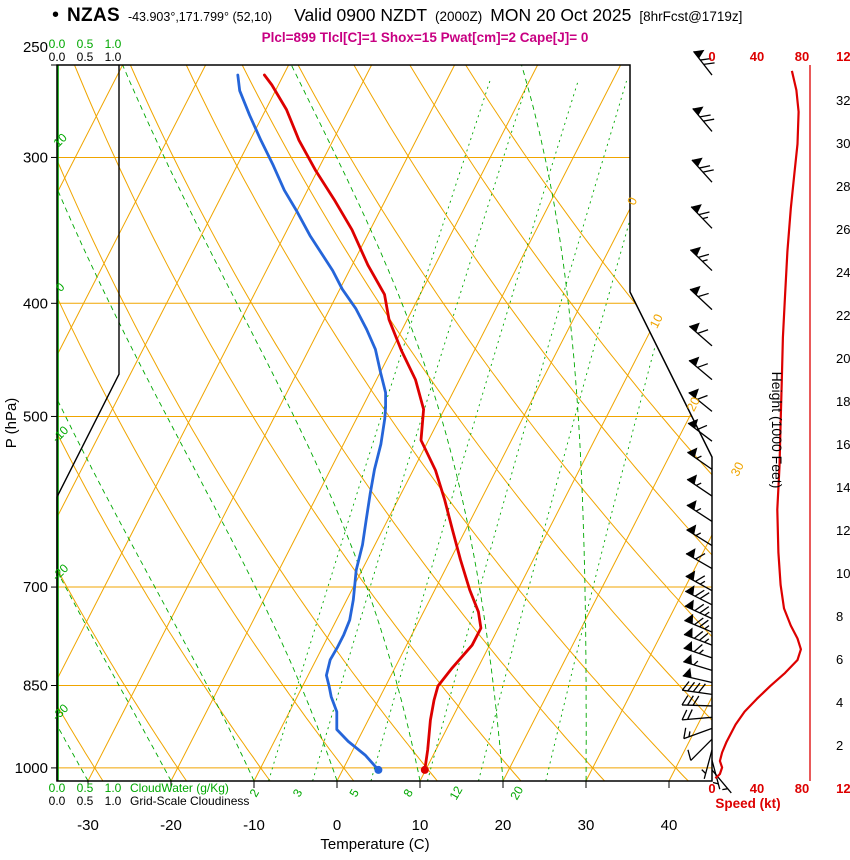 Image resolution: width=850 pixels, height=860 pixels. Describe the element at coordinates (312, 422) in the screenshot. I see `dewpoint-curve` at that location.